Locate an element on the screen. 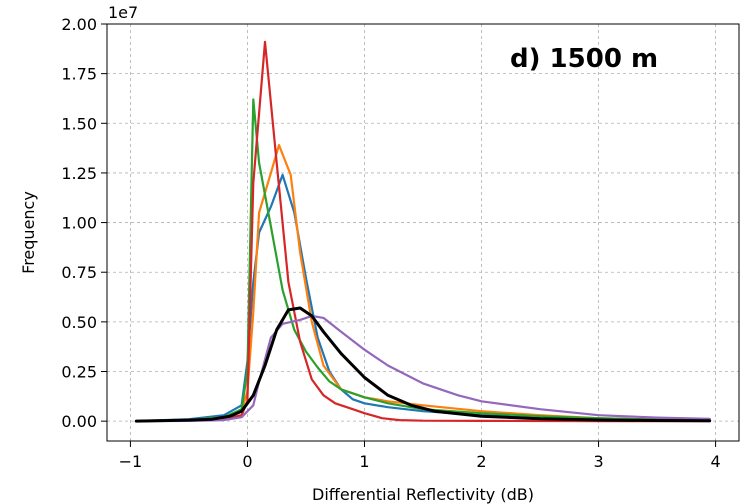 Image resolution: width=751 pixels, height=504 pixels. y-exponent-label: 1e7 is located at coordinates (123, 12).